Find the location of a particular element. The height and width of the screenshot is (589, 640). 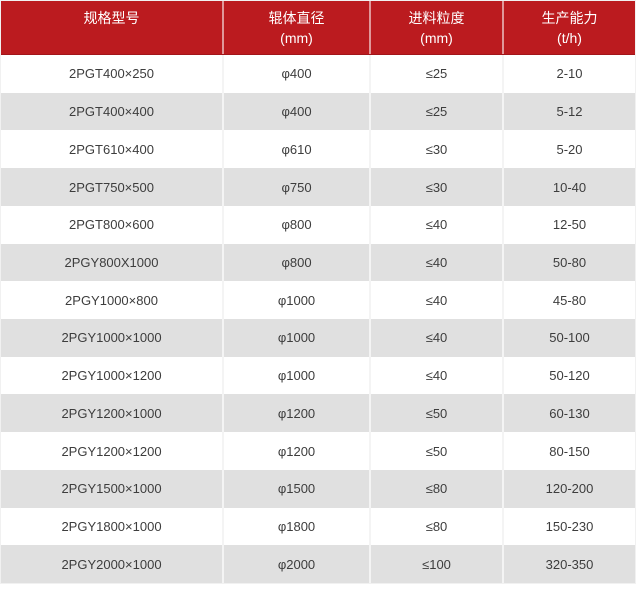

table-header-cell-model: 规格型号 is located at coordinates (112, 27).